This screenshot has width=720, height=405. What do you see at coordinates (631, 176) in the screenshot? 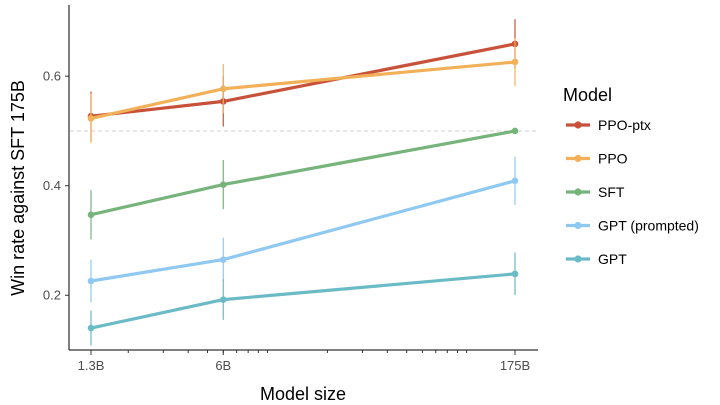
I see `legend: Model PPO-ptx PPO SFT GPT (prompted) GPT` at bounding box center [631, 176].